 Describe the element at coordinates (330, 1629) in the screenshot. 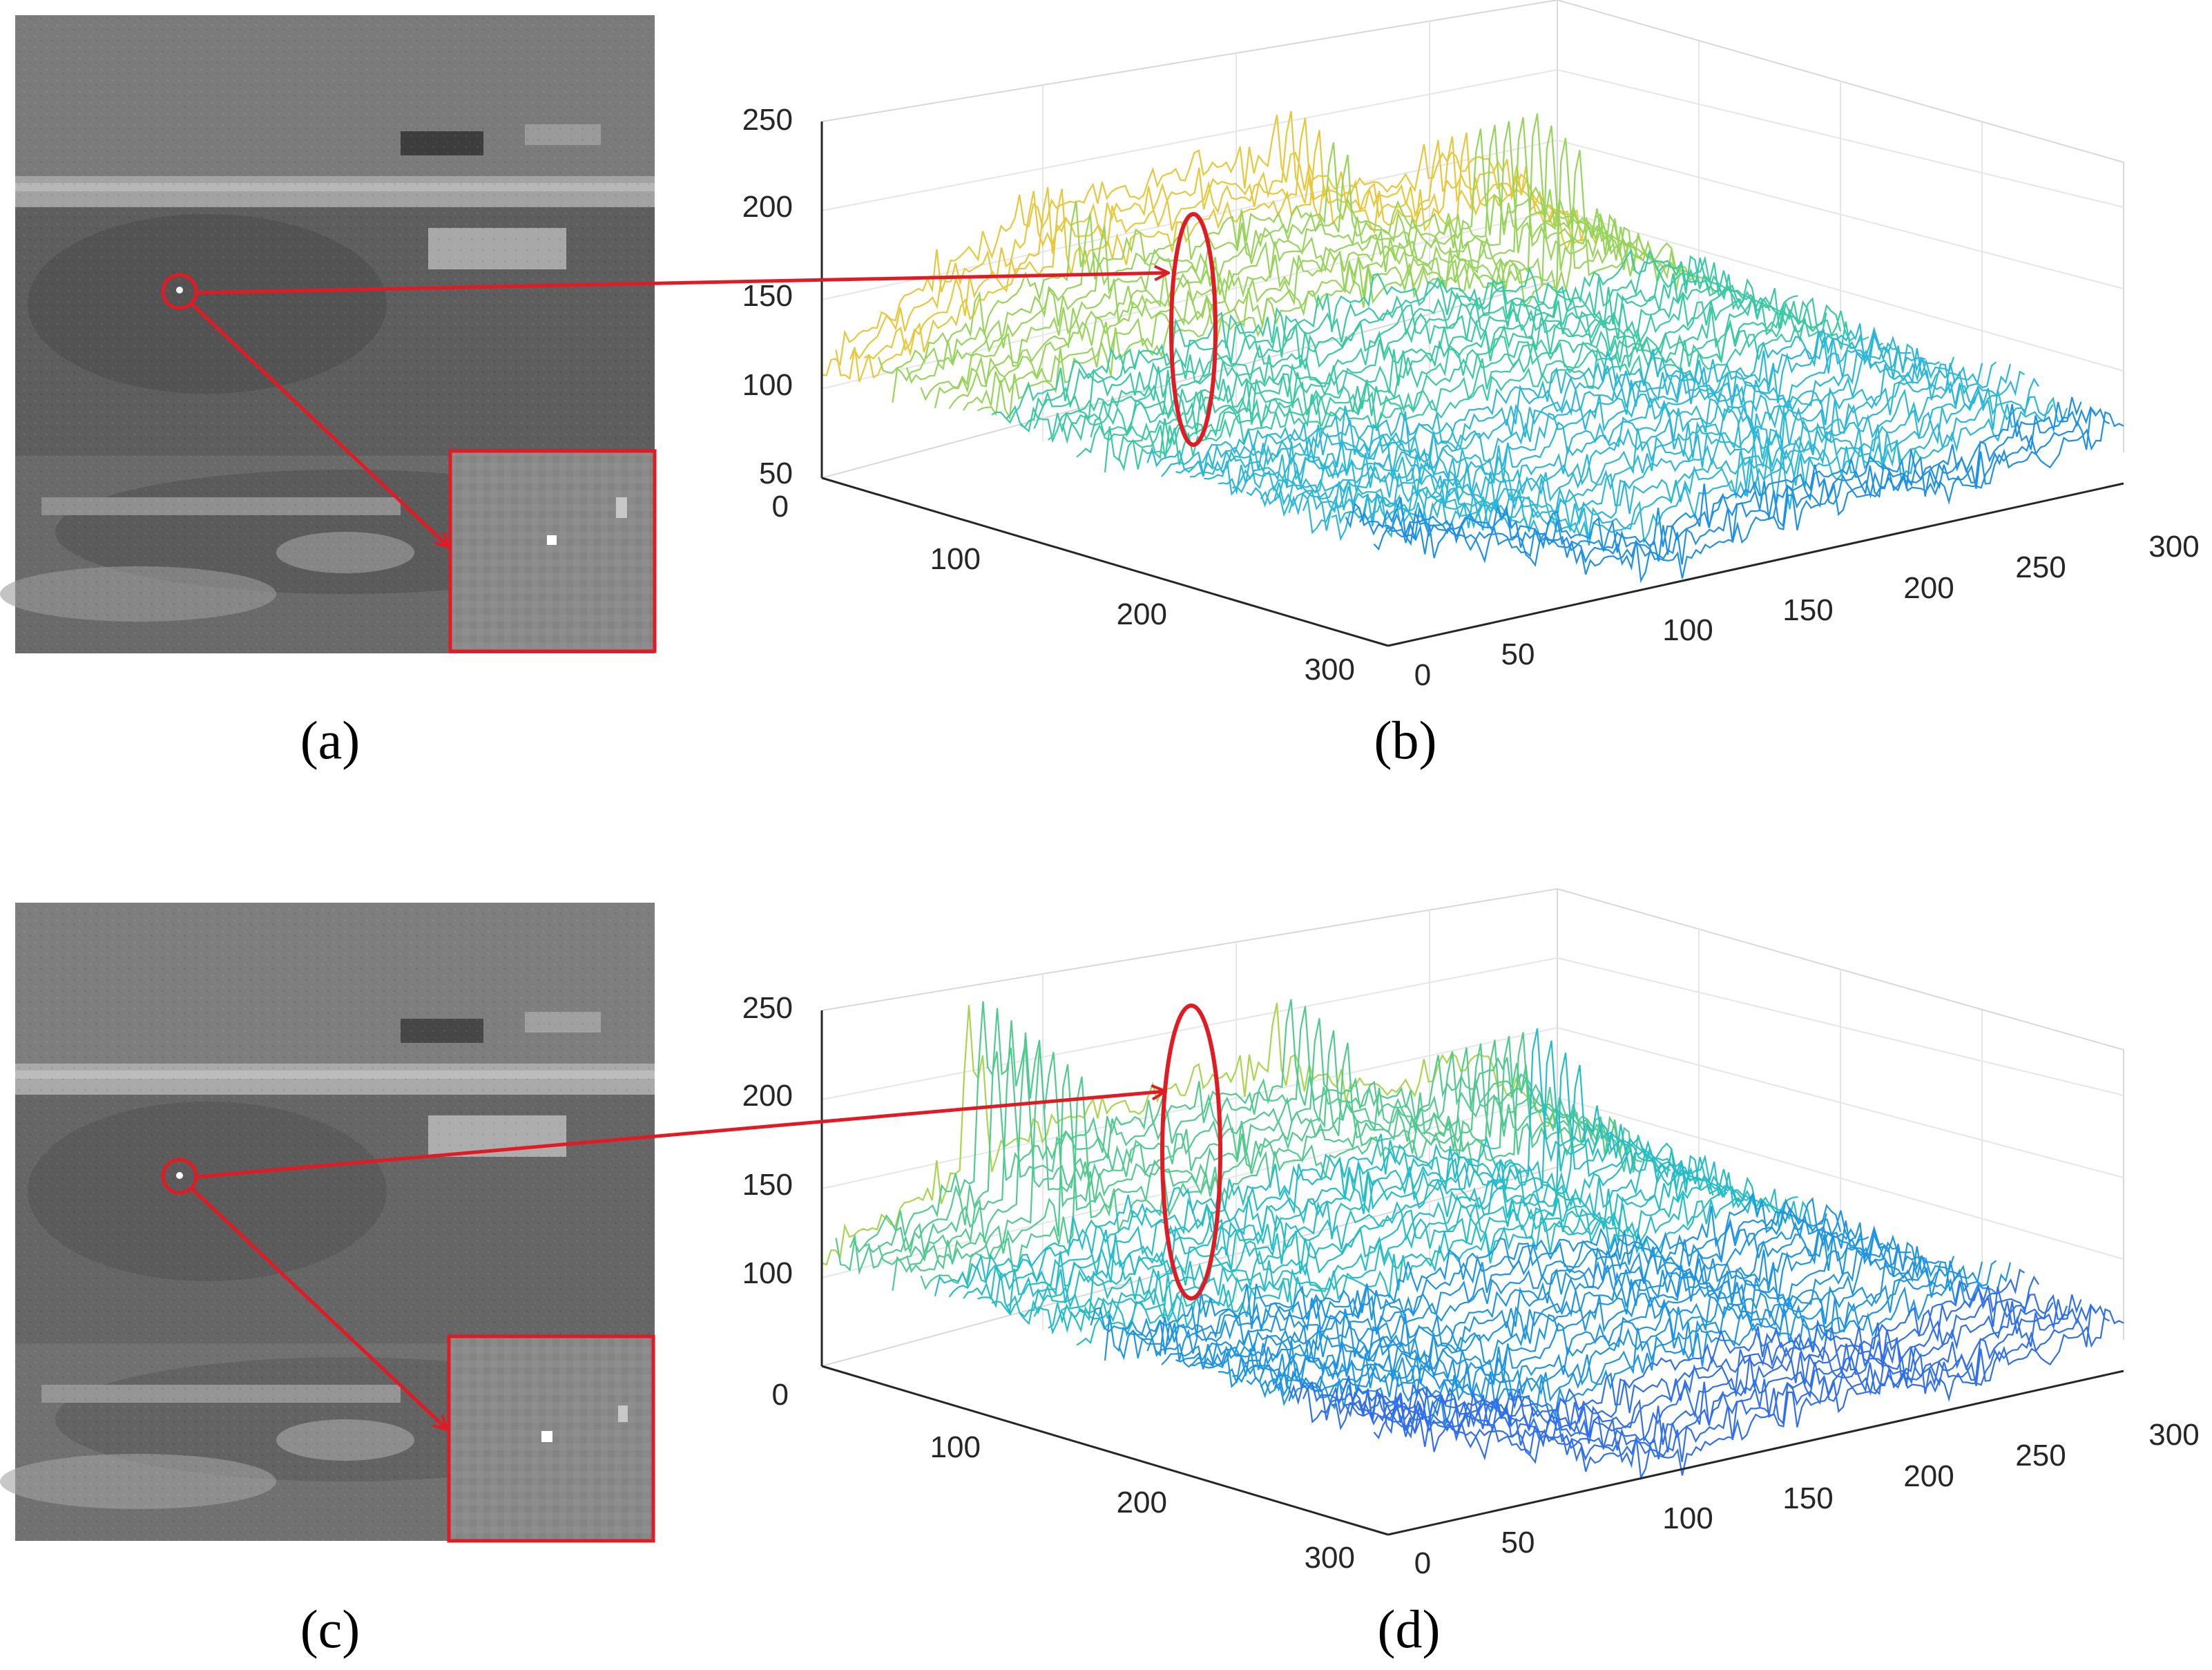

I see `caption-c: (c)` at that location.